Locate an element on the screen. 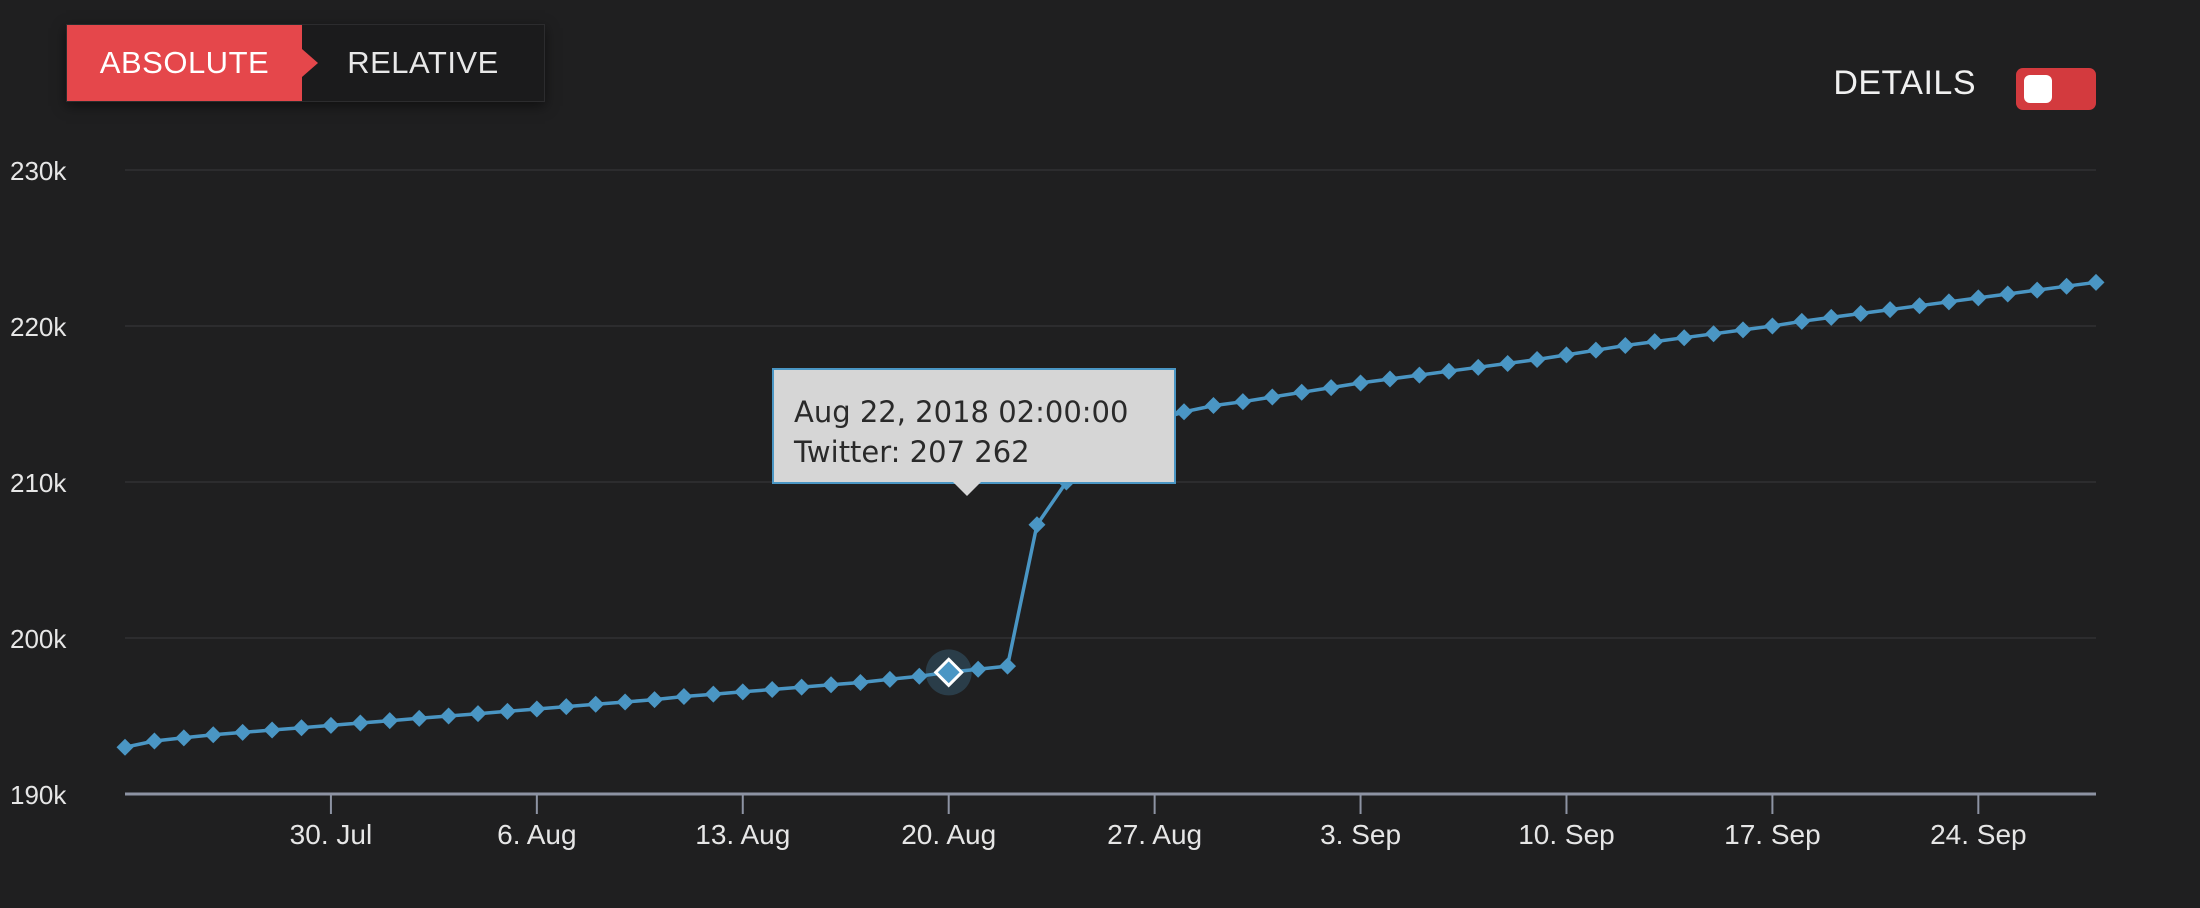  y-axis-labels: 190k 200k 210k 220k 230k is located at coordinates (38, 483).